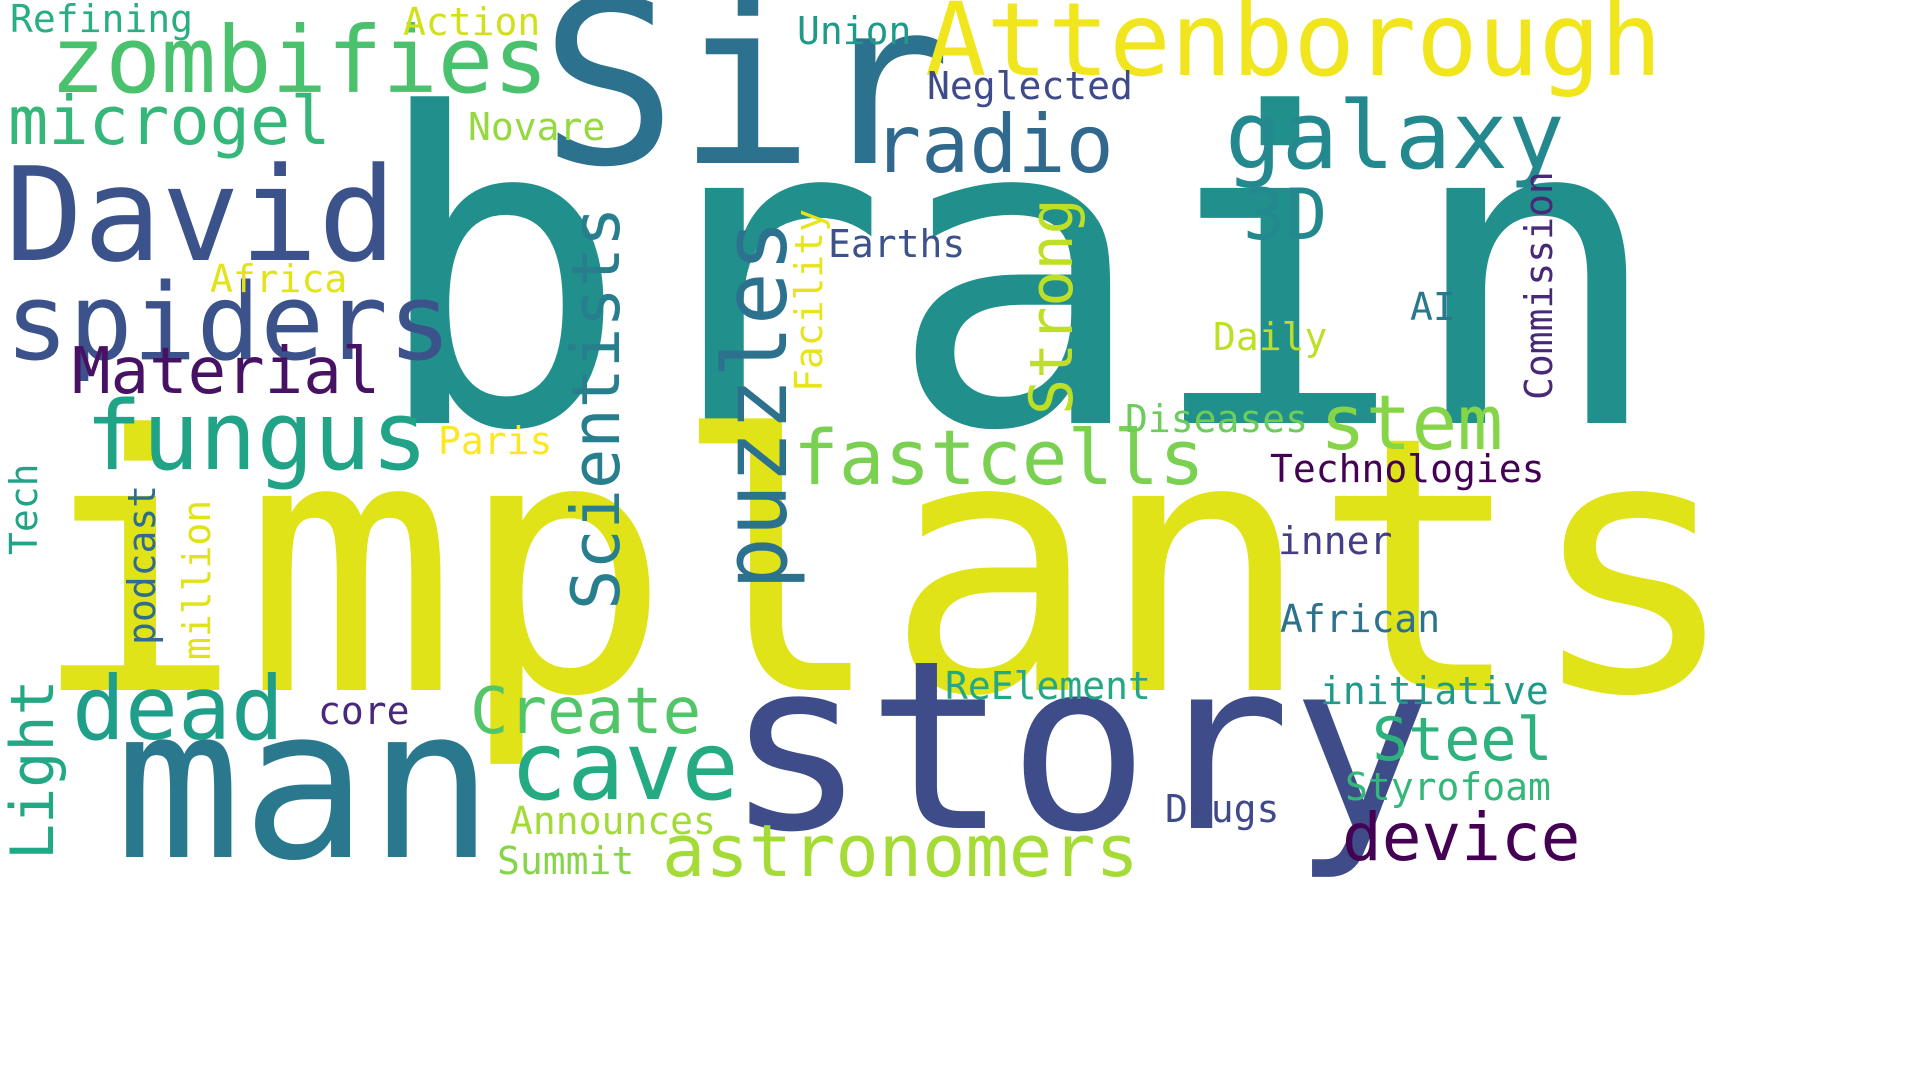 The image size is (1920, 1080). What do you see at coordinates (1434, 691) in the screenshot?
I see `word-initiative: initiative` at bounding box center [1434, 691].